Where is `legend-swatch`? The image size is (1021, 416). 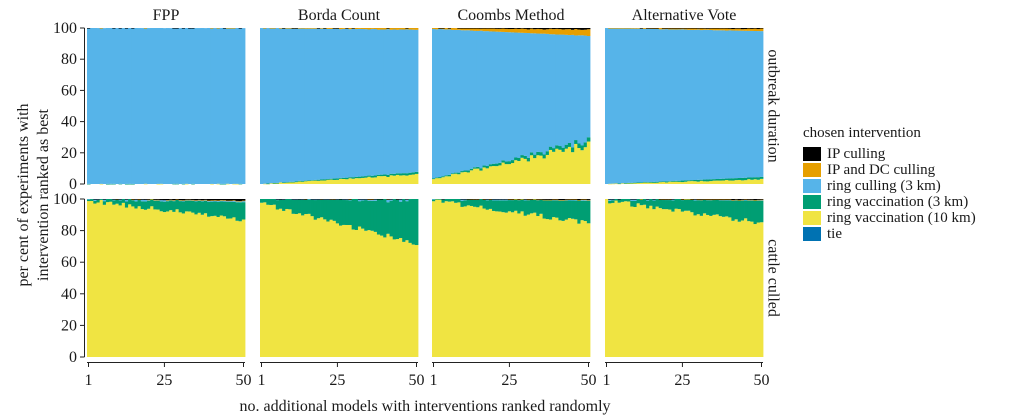 legend-swatch is located at coordinates (812, 186).